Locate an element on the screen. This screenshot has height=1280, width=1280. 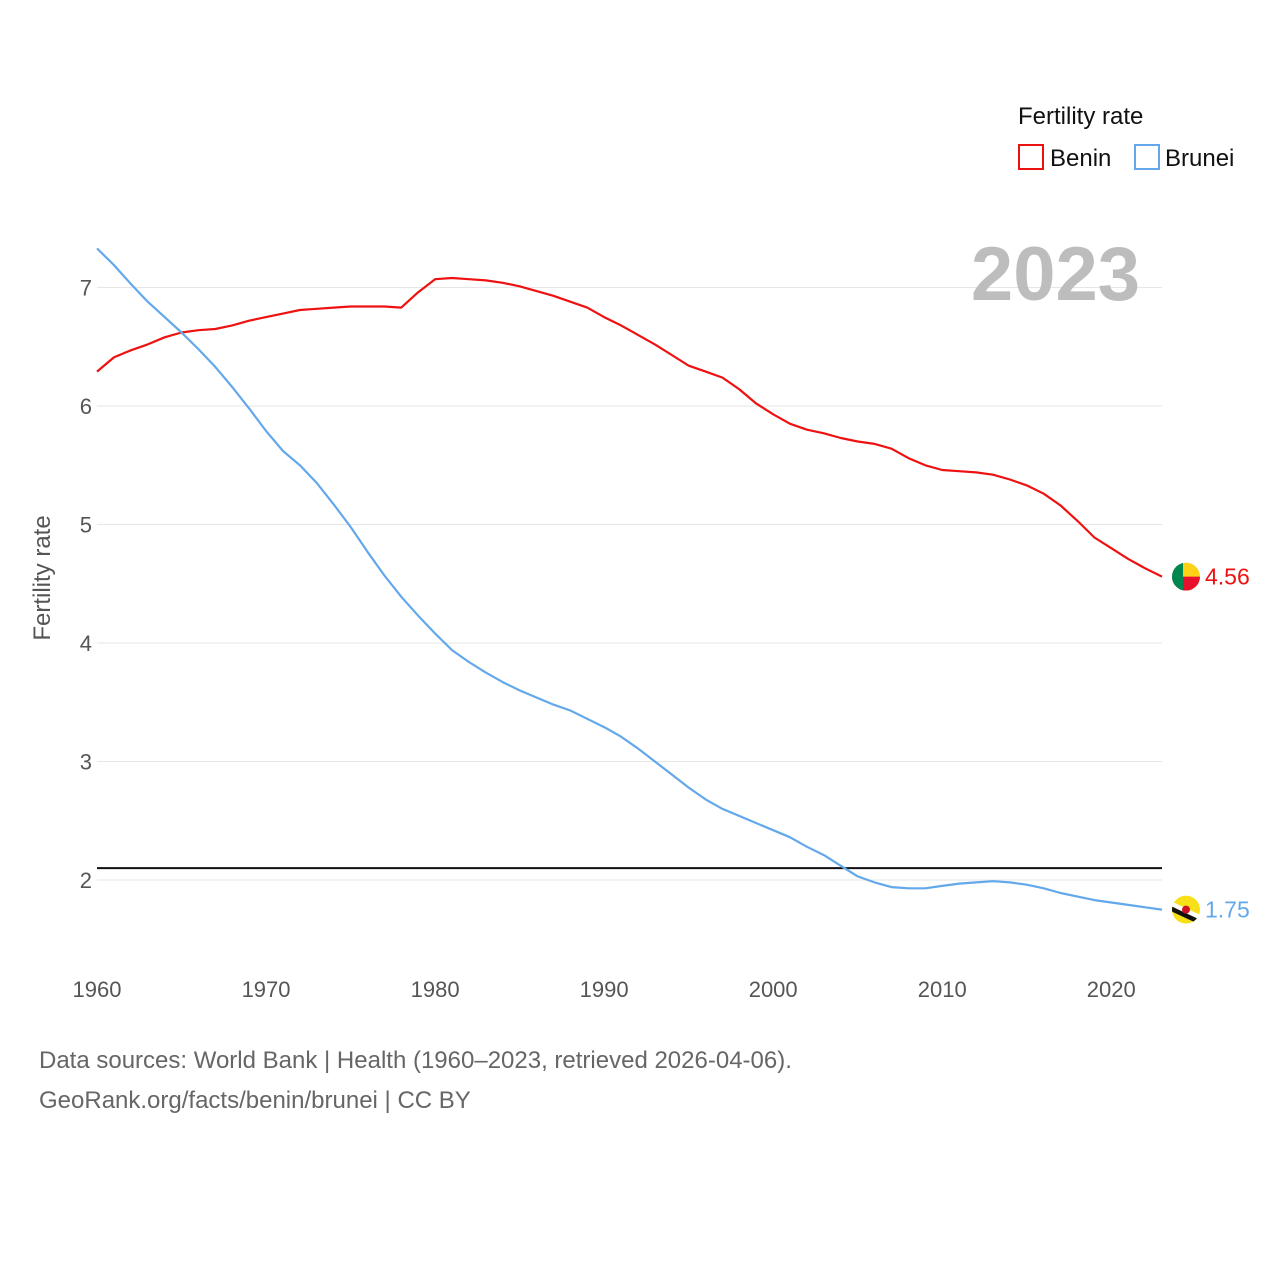
x-tick-1970: 1970 is located at coordinates (266, 989).